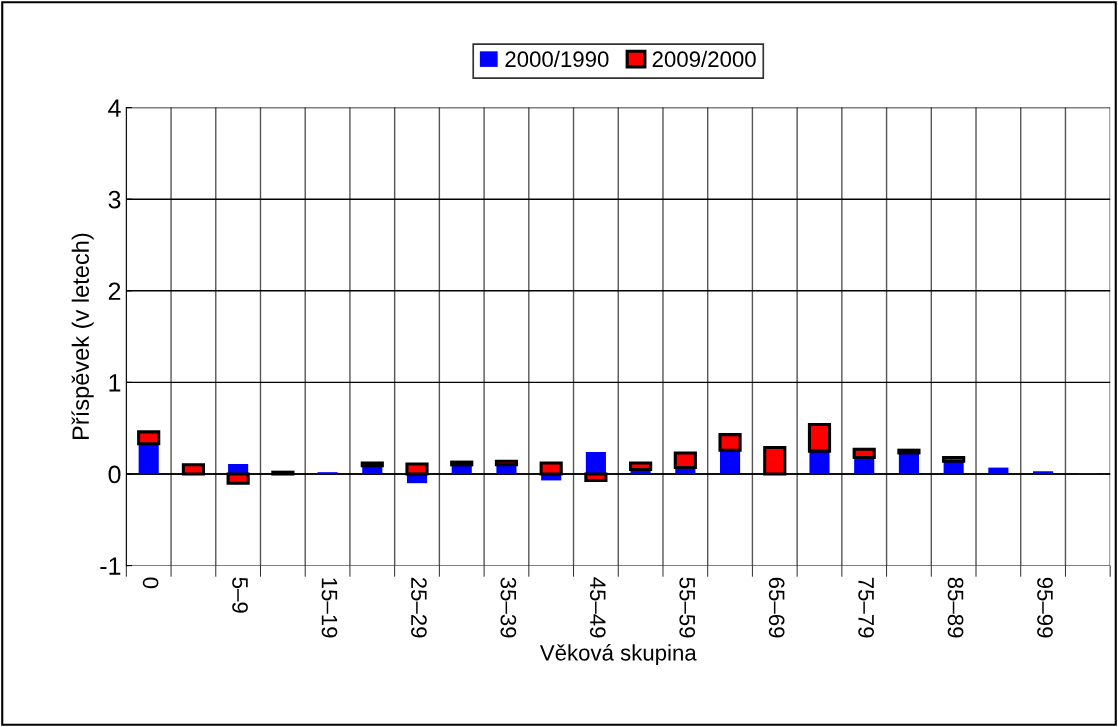 This screenshot has height=727, width=1118. I want to click on legend-label: 2009/2000, so click(704, 59).